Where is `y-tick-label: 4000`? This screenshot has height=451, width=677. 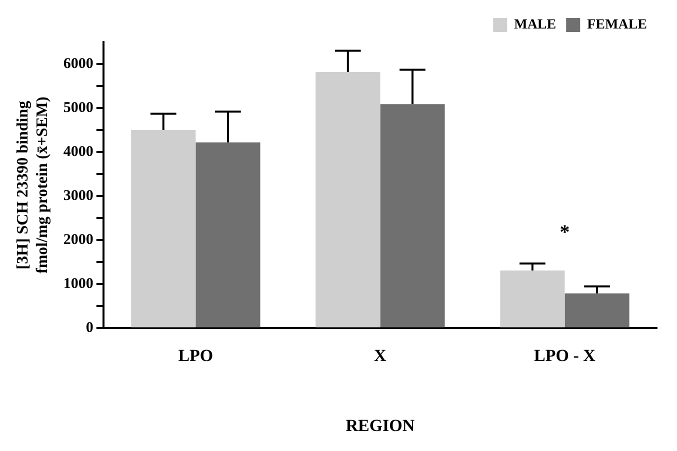 y-tick-label: 4000 is located at coordinates (78, 152).